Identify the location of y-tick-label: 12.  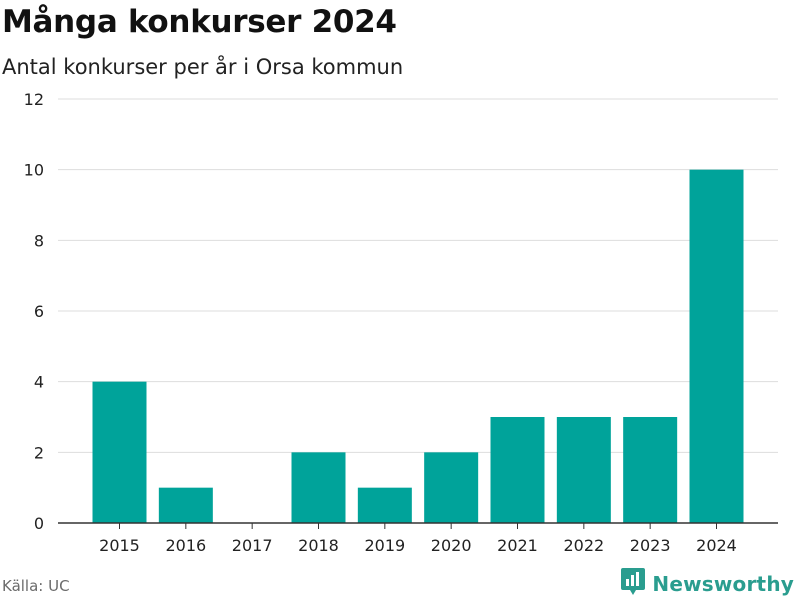
(34, 99).